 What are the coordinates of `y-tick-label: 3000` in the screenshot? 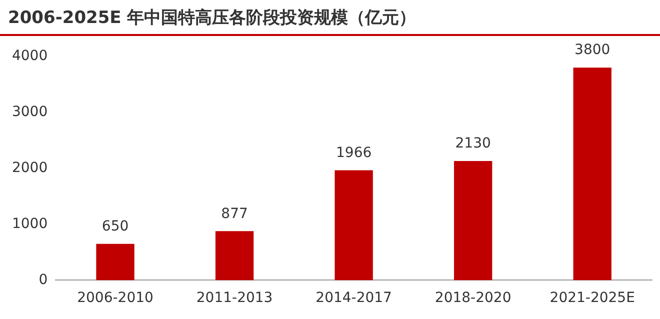 It's located at (30, 112).